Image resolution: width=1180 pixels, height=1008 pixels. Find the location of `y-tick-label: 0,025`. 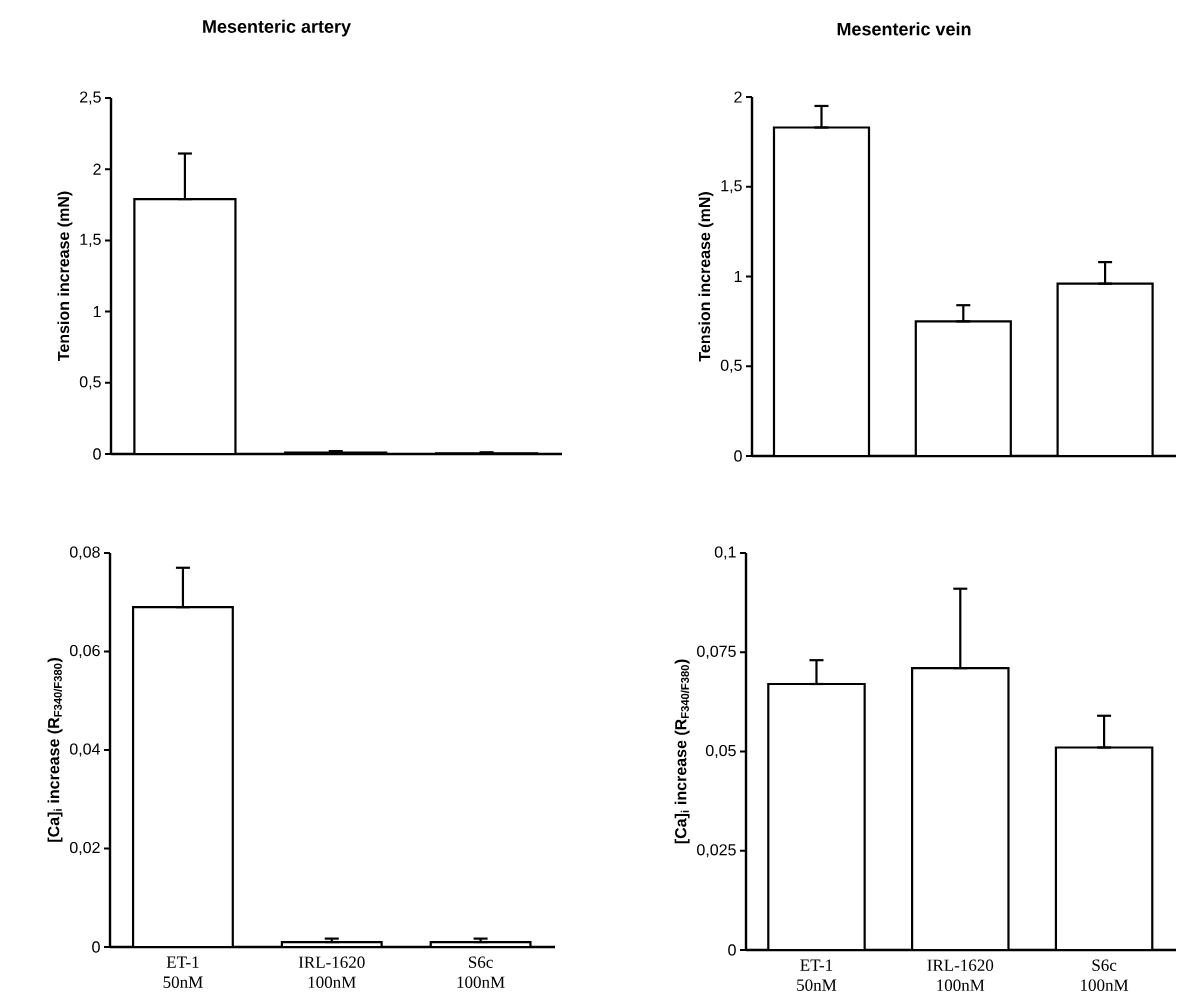

y-tick-label: 0,025 is located at coordinates (716, 851).